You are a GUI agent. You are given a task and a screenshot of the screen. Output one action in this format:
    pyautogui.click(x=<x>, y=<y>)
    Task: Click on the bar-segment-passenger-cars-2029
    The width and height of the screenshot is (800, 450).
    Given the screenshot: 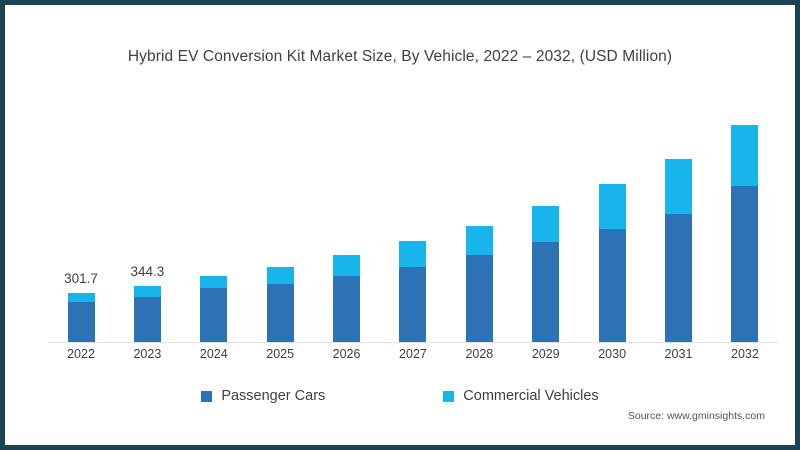 What is the action you would take?
    pyautogui.click(x=546, y=292)
    